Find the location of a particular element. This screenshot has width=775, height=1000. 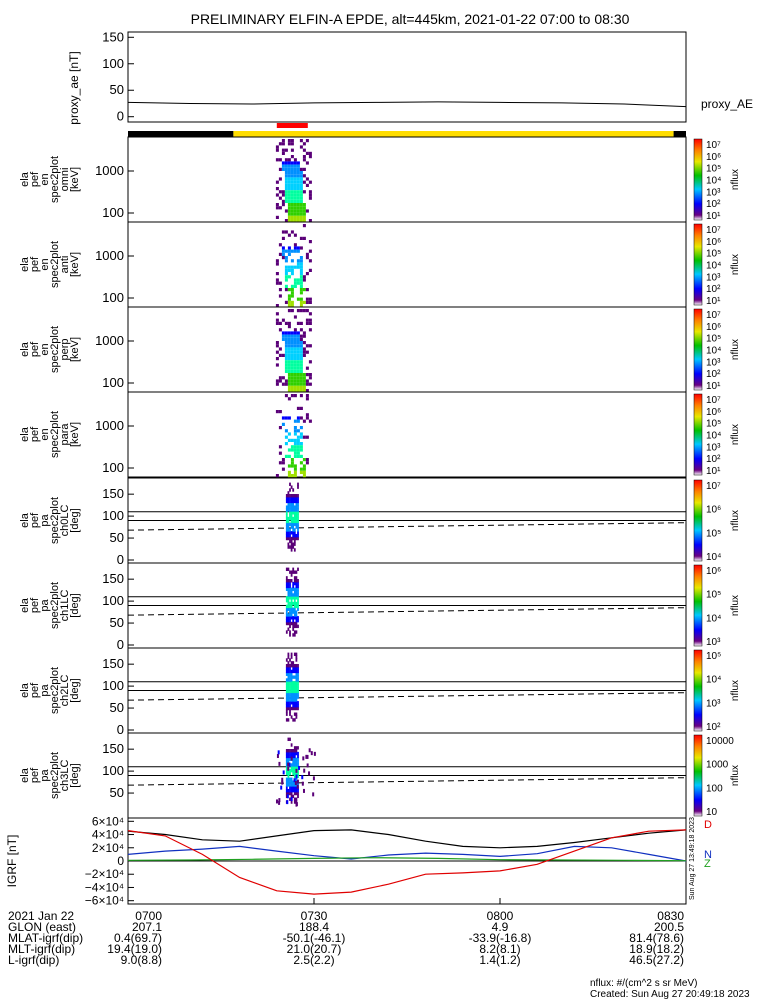

colorbar is located at coordinates (698, 179).